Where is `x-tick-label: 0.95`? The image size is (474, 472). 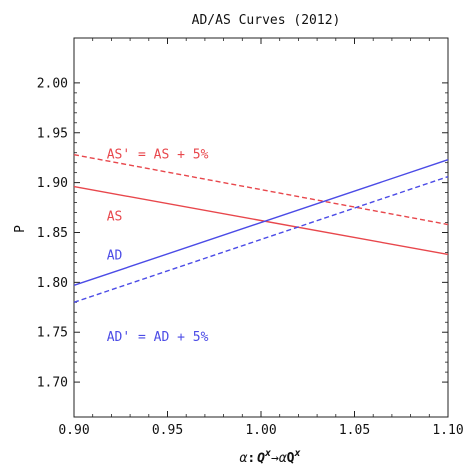 x-tick-label: 0.95 is located at coordinates (167, 430).